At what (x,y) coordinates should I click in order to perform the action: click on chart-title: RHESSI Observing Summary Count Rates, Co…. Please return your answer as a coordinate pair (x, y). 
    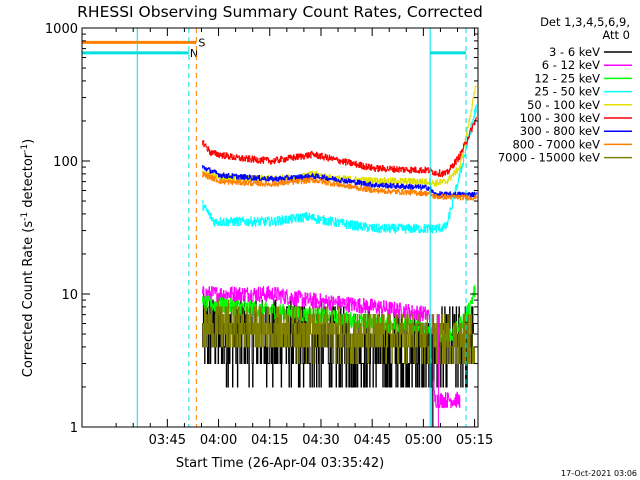
    Looking at the image, I should click on (280, 12).